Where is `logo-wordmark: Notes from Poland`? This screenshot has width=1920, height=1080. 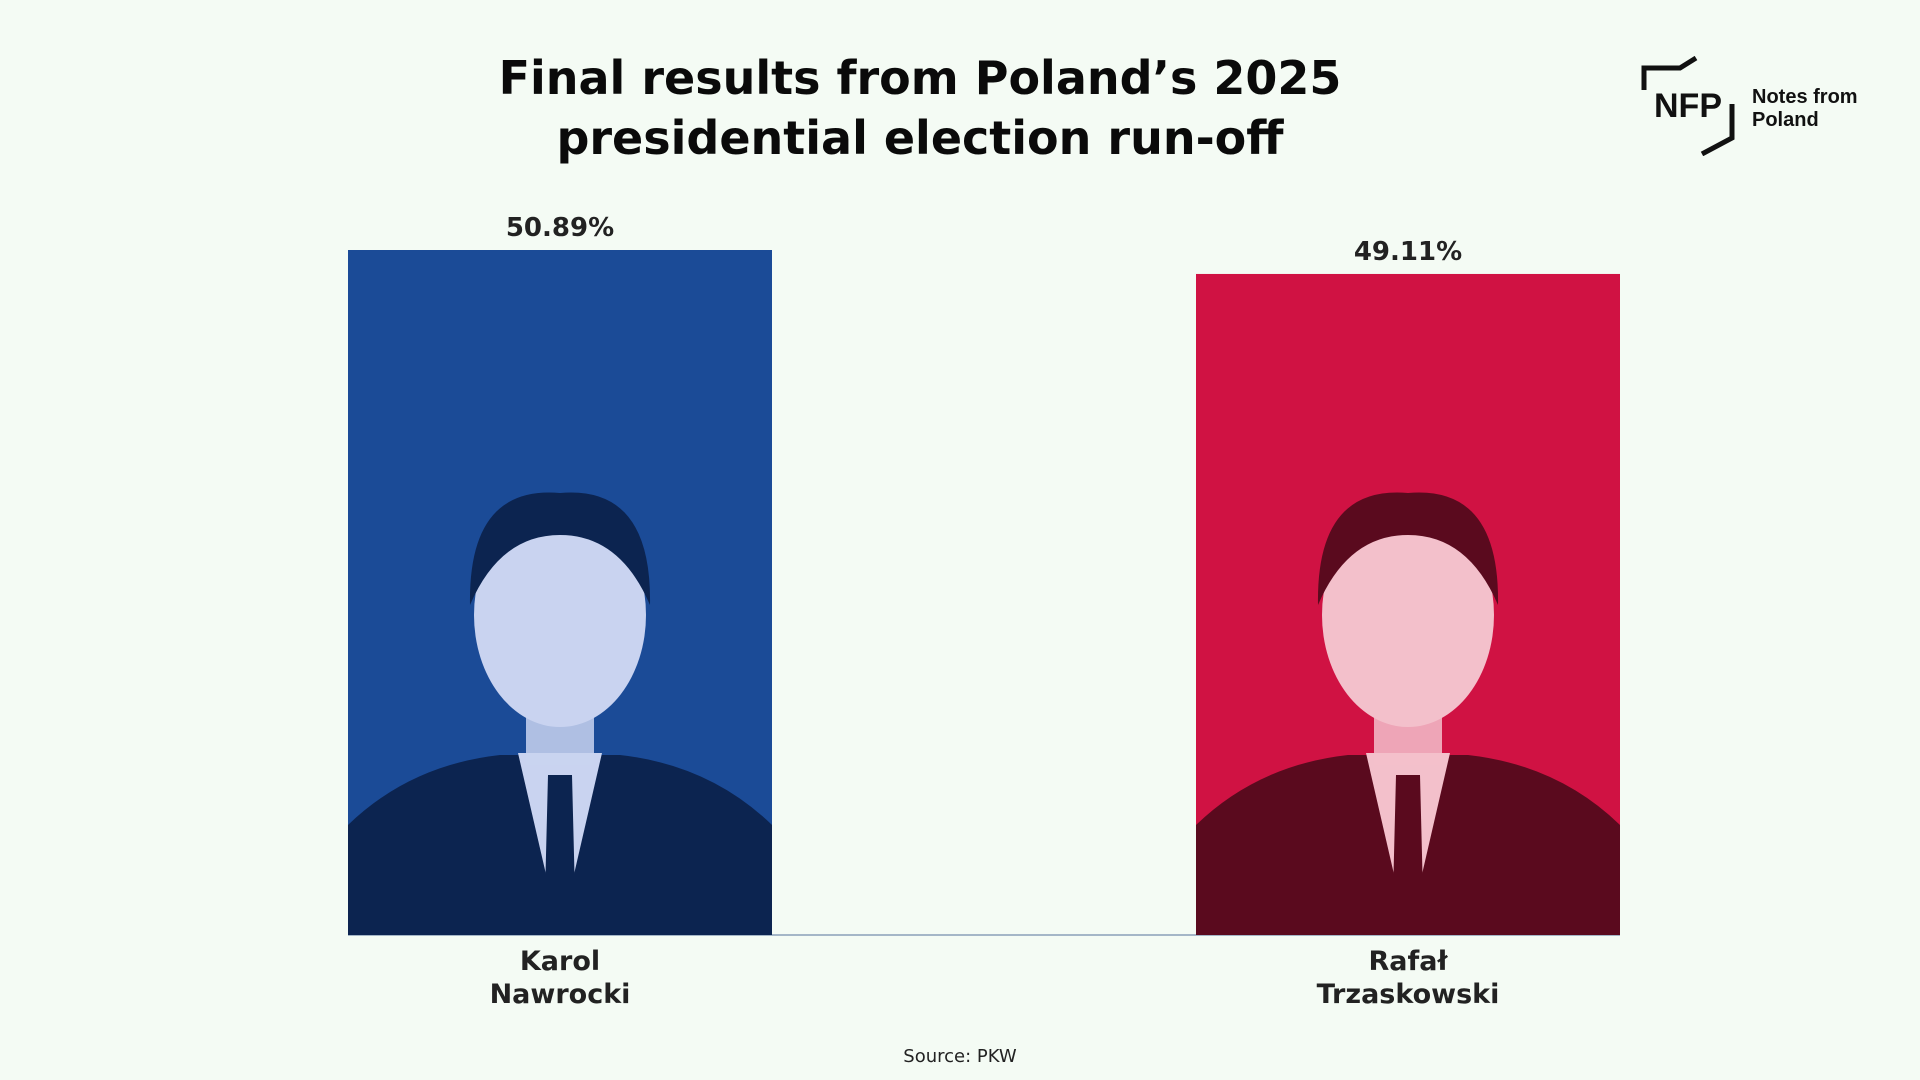 logo-wordmark: Notes from Poland is located at coordinates (1805, 109).